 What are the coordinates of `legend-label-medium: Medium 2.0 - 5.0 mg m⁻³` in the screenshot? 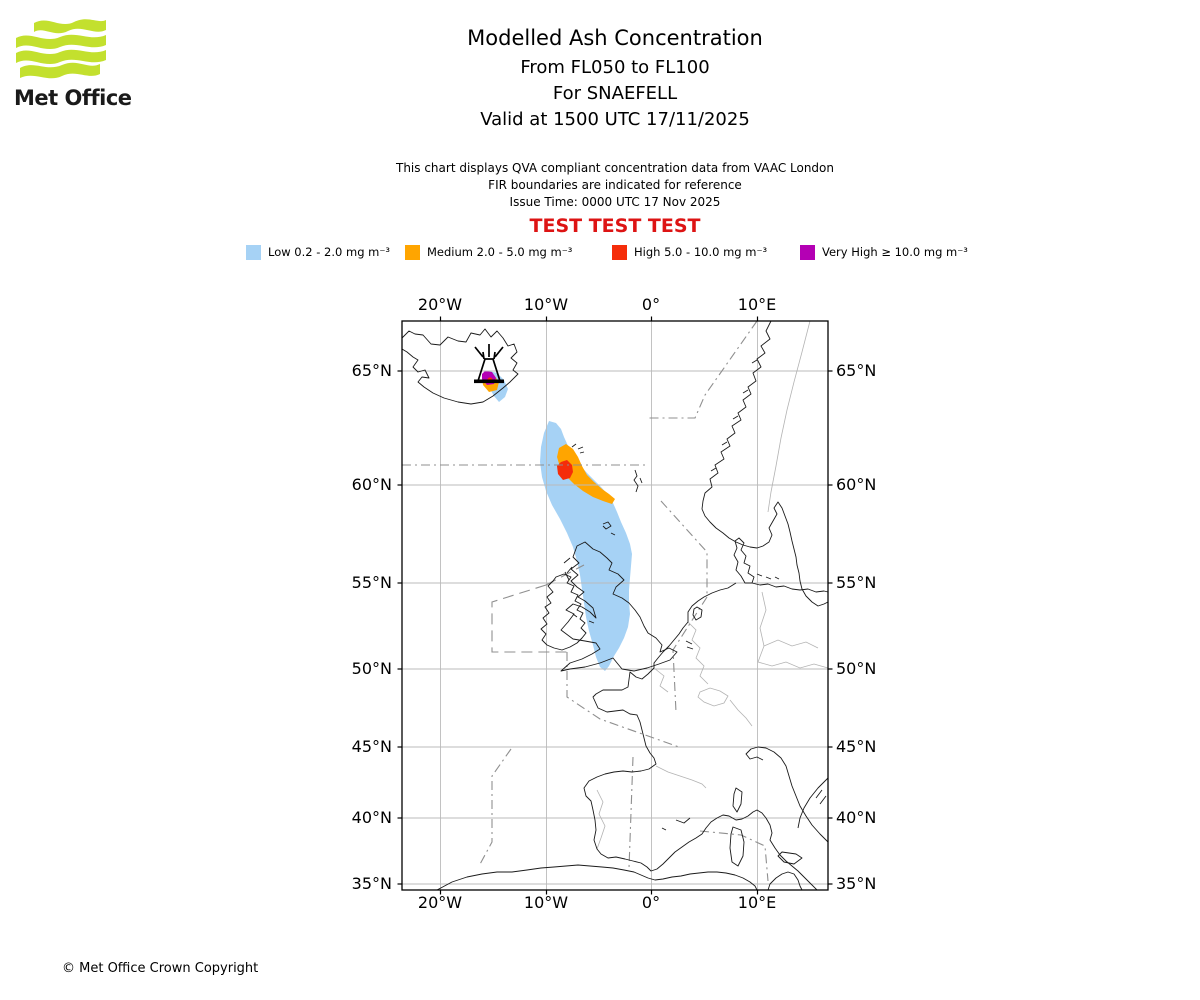 It's located at (500, 252).